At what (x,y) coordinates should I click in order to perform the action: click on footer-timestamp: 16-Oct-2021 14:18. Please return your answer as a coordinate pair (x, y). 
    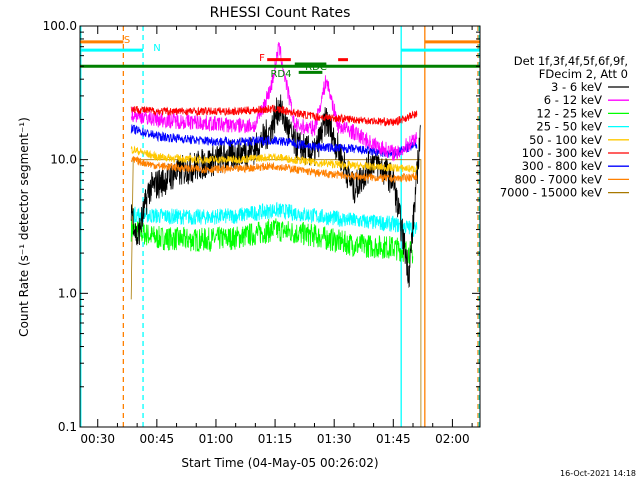
    Looking at the image, I should click on (598, 473).